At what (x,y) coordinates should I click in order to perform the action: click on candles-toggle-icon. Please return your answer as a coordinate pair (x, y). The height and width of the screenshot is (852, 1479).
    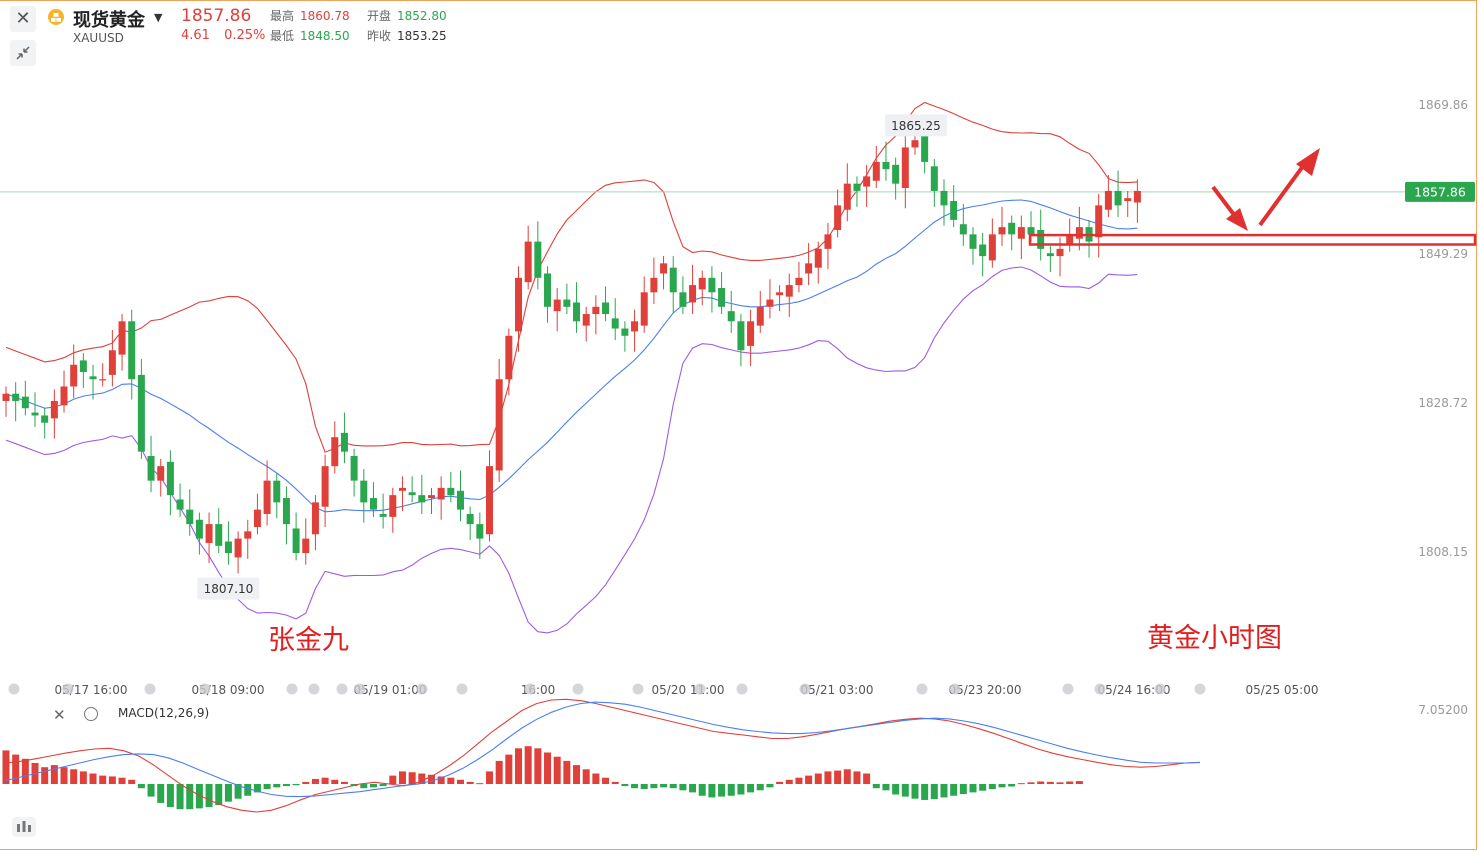
    Looking at the image, I should click on (24, 827).